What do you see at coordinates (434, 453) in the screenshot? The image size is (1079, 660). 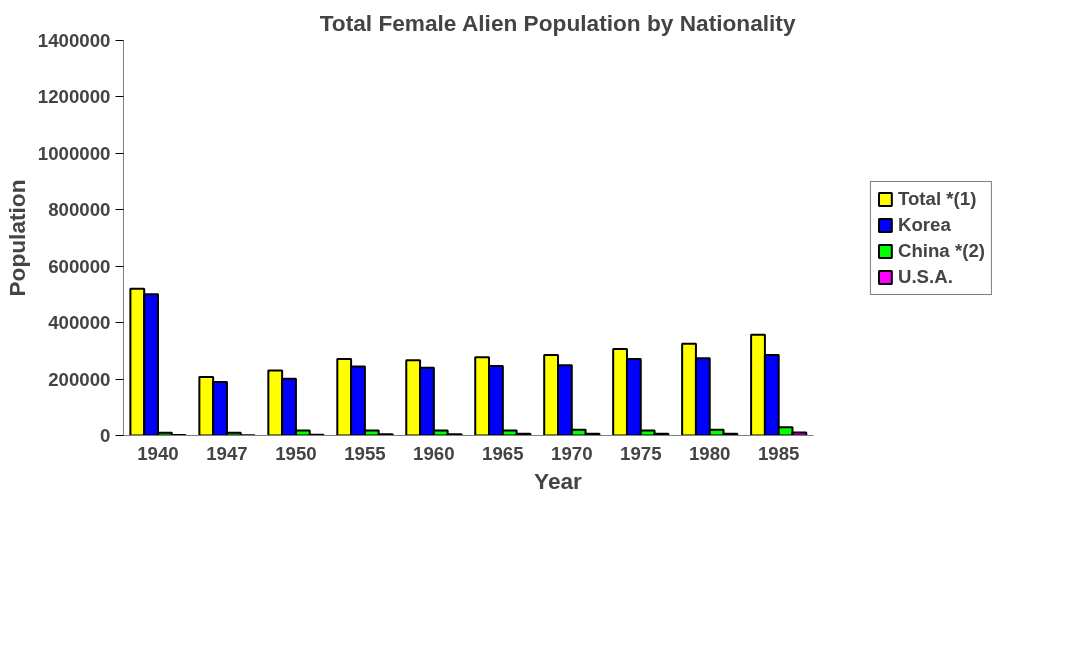 I see `x-tick-label: 1960` at bounding box center [434, 453].